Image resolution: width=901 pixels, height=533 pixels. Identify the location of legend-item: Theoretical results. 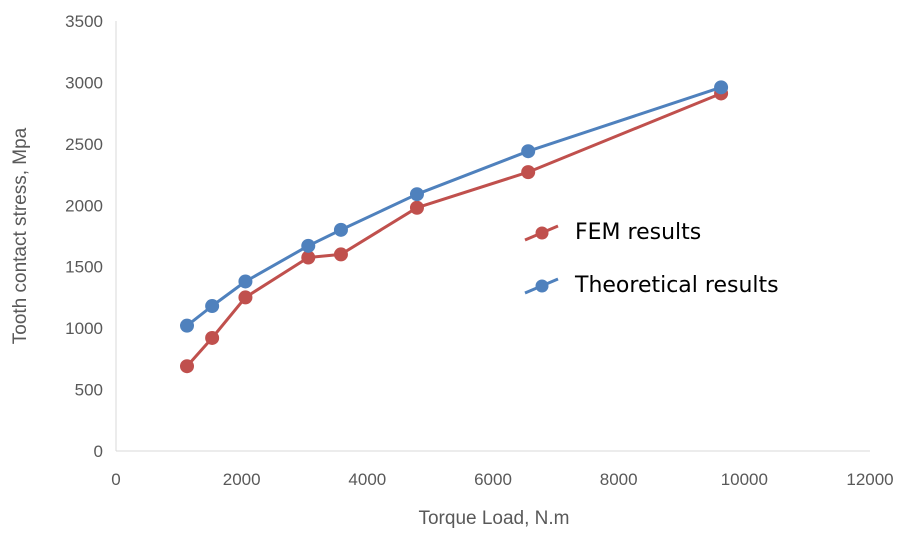
(651, 285).